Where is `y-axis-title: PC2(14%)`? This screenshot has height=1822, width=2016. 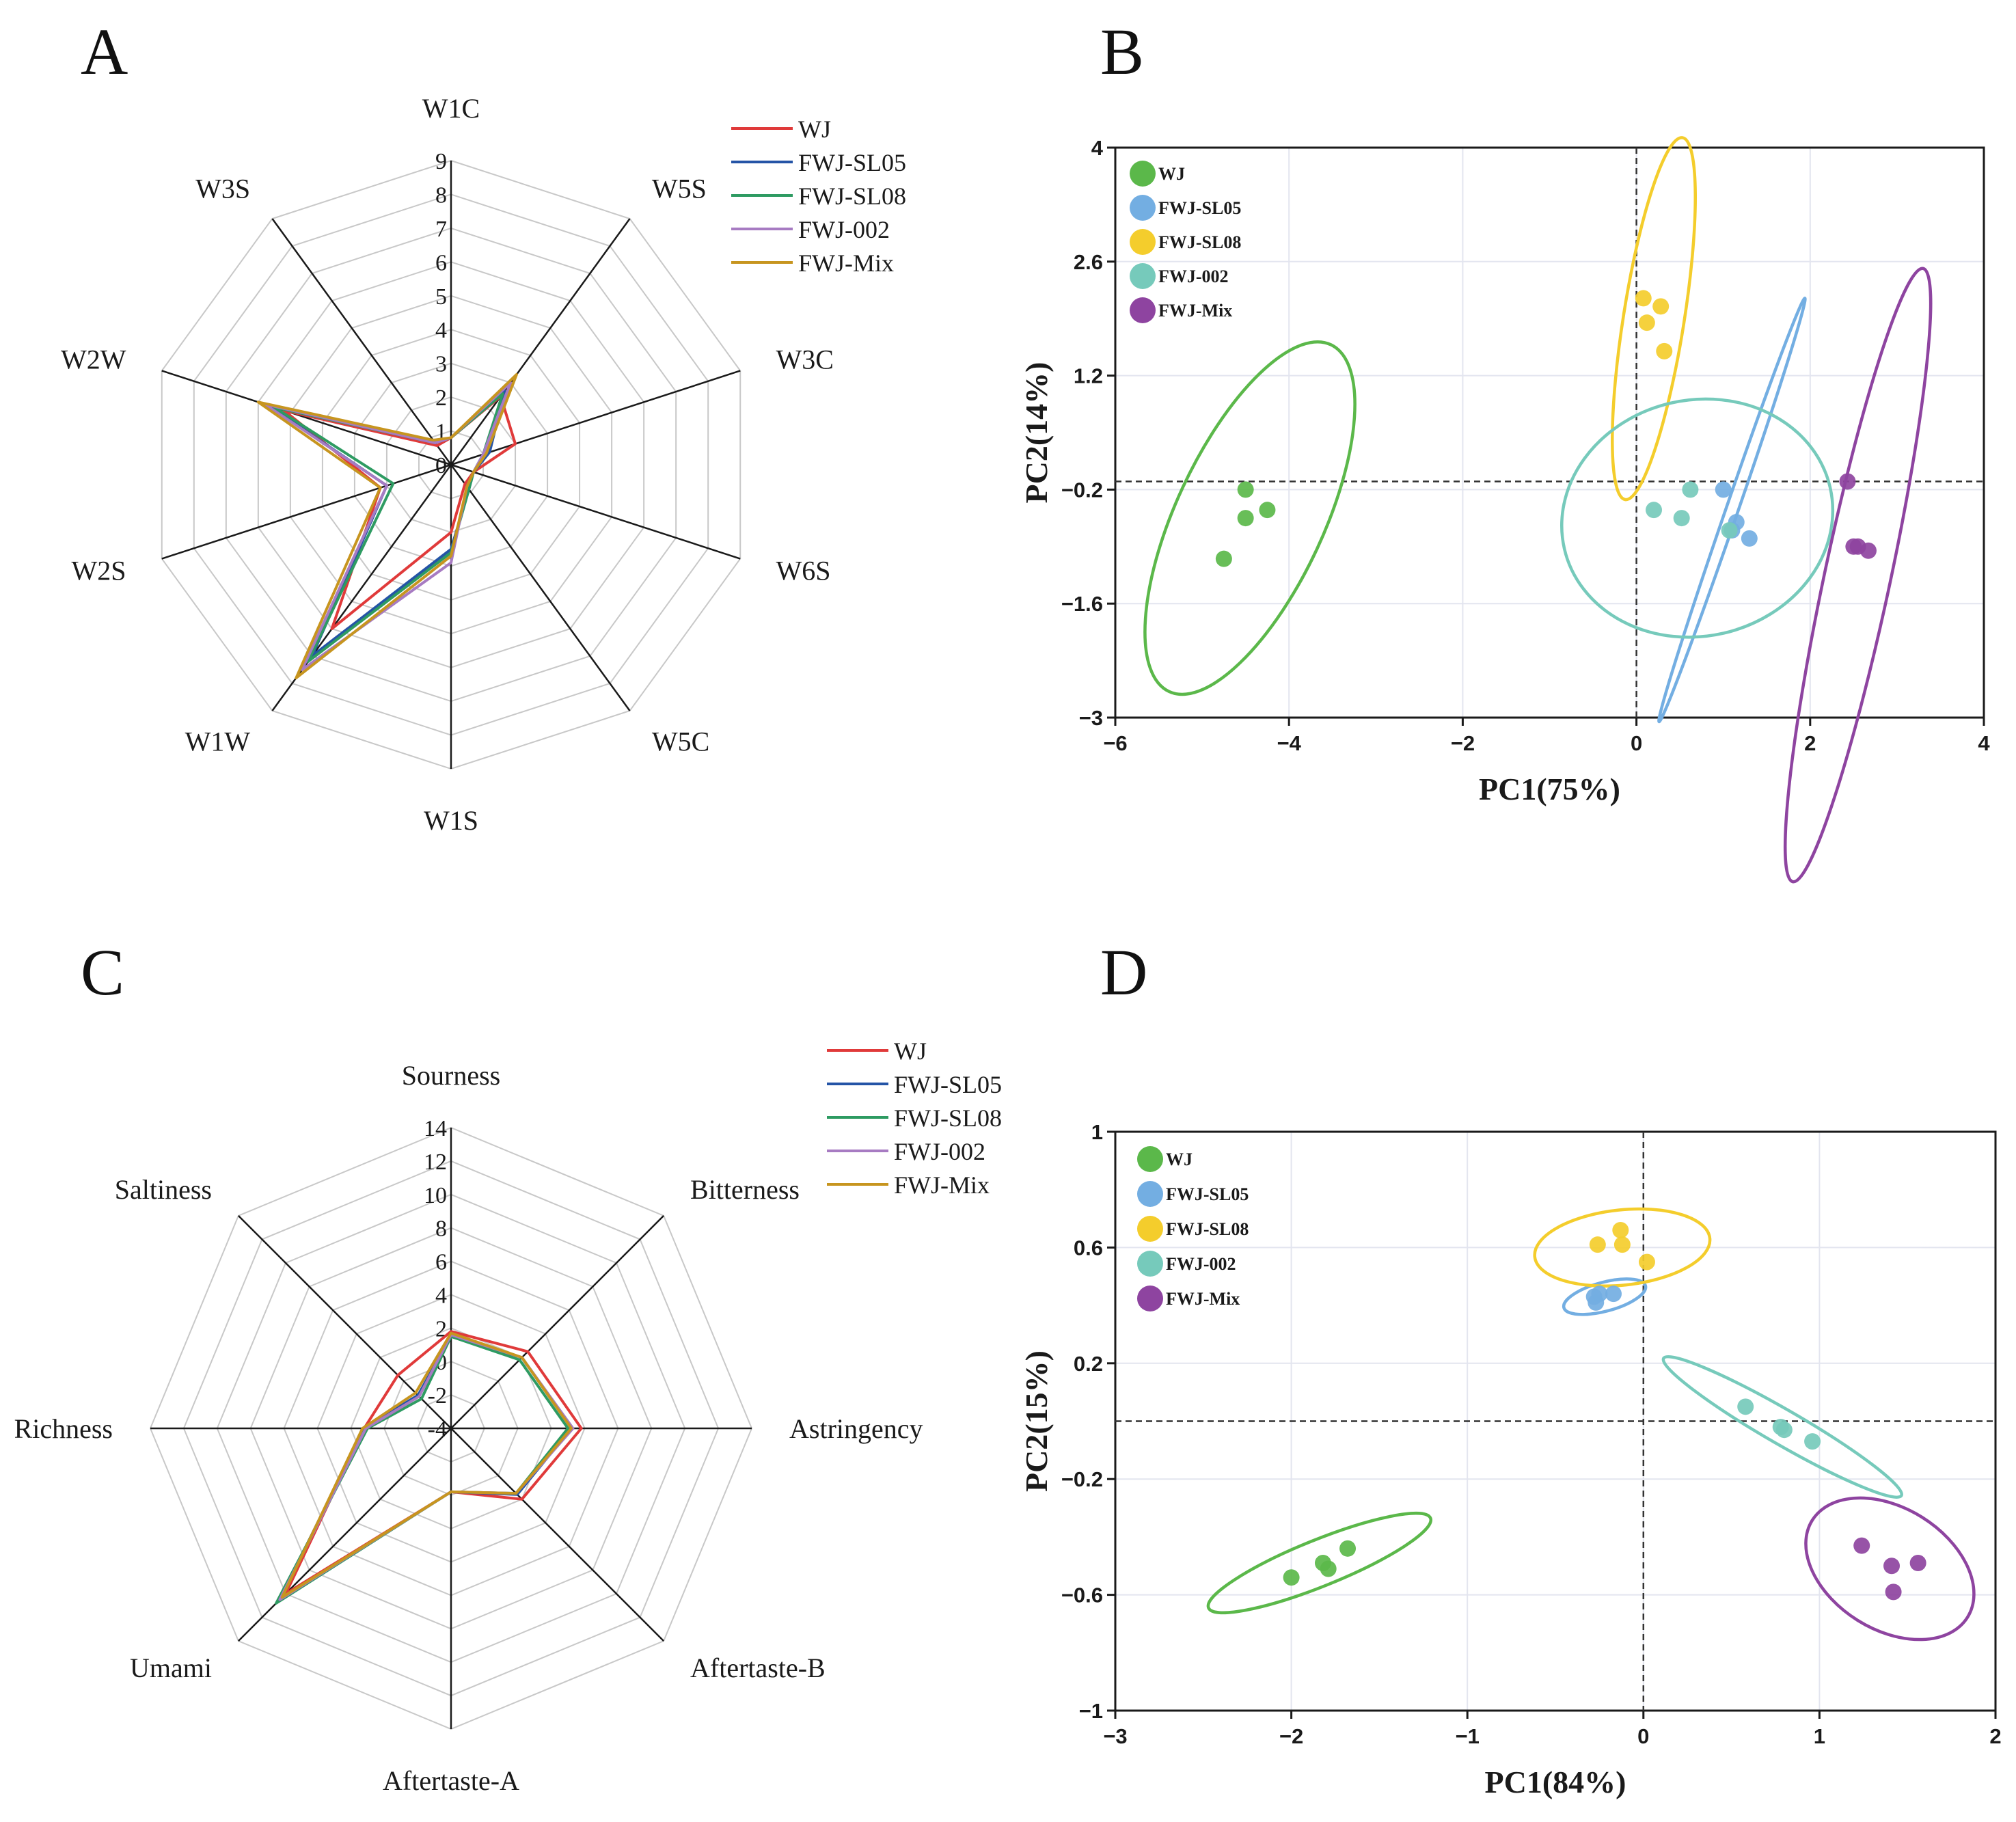
y-axis-title: PC2(14%) is located at coordinates (1036, 433).